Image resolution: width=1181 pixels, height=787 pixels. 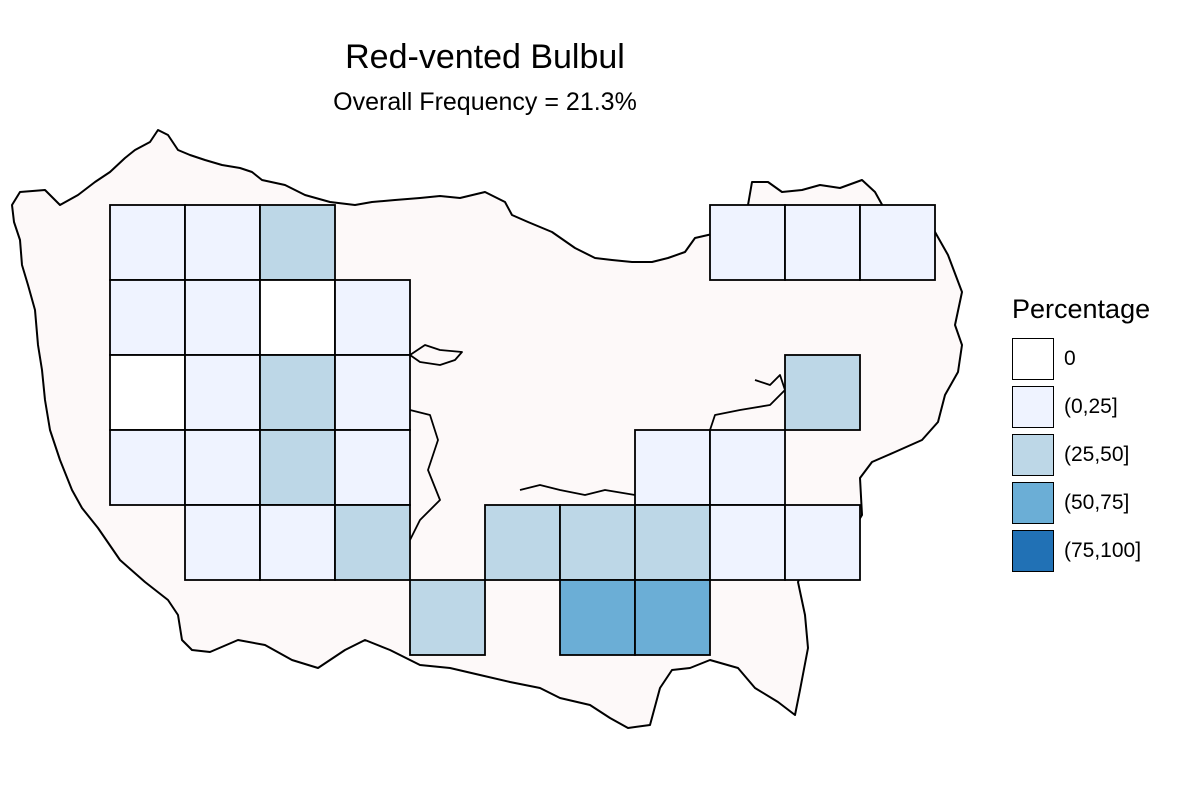 I want to click on legend-label: (50,75], so click(x=1097, y=502).